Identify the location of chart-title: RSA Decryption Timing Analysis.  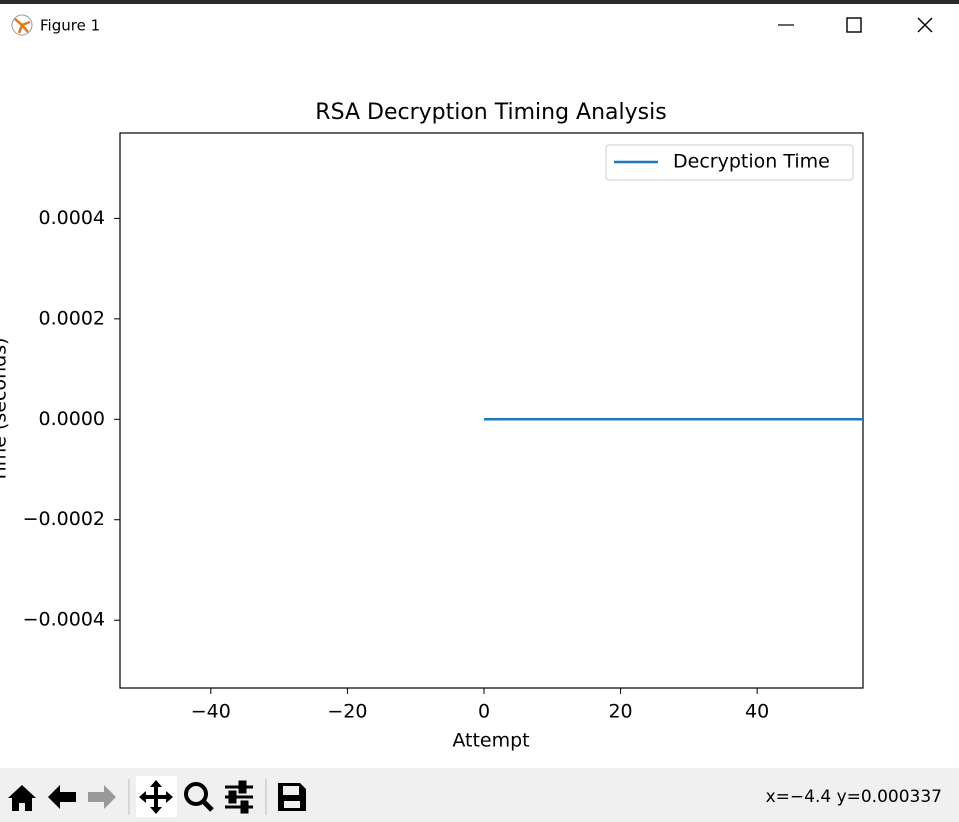
(490, 112).